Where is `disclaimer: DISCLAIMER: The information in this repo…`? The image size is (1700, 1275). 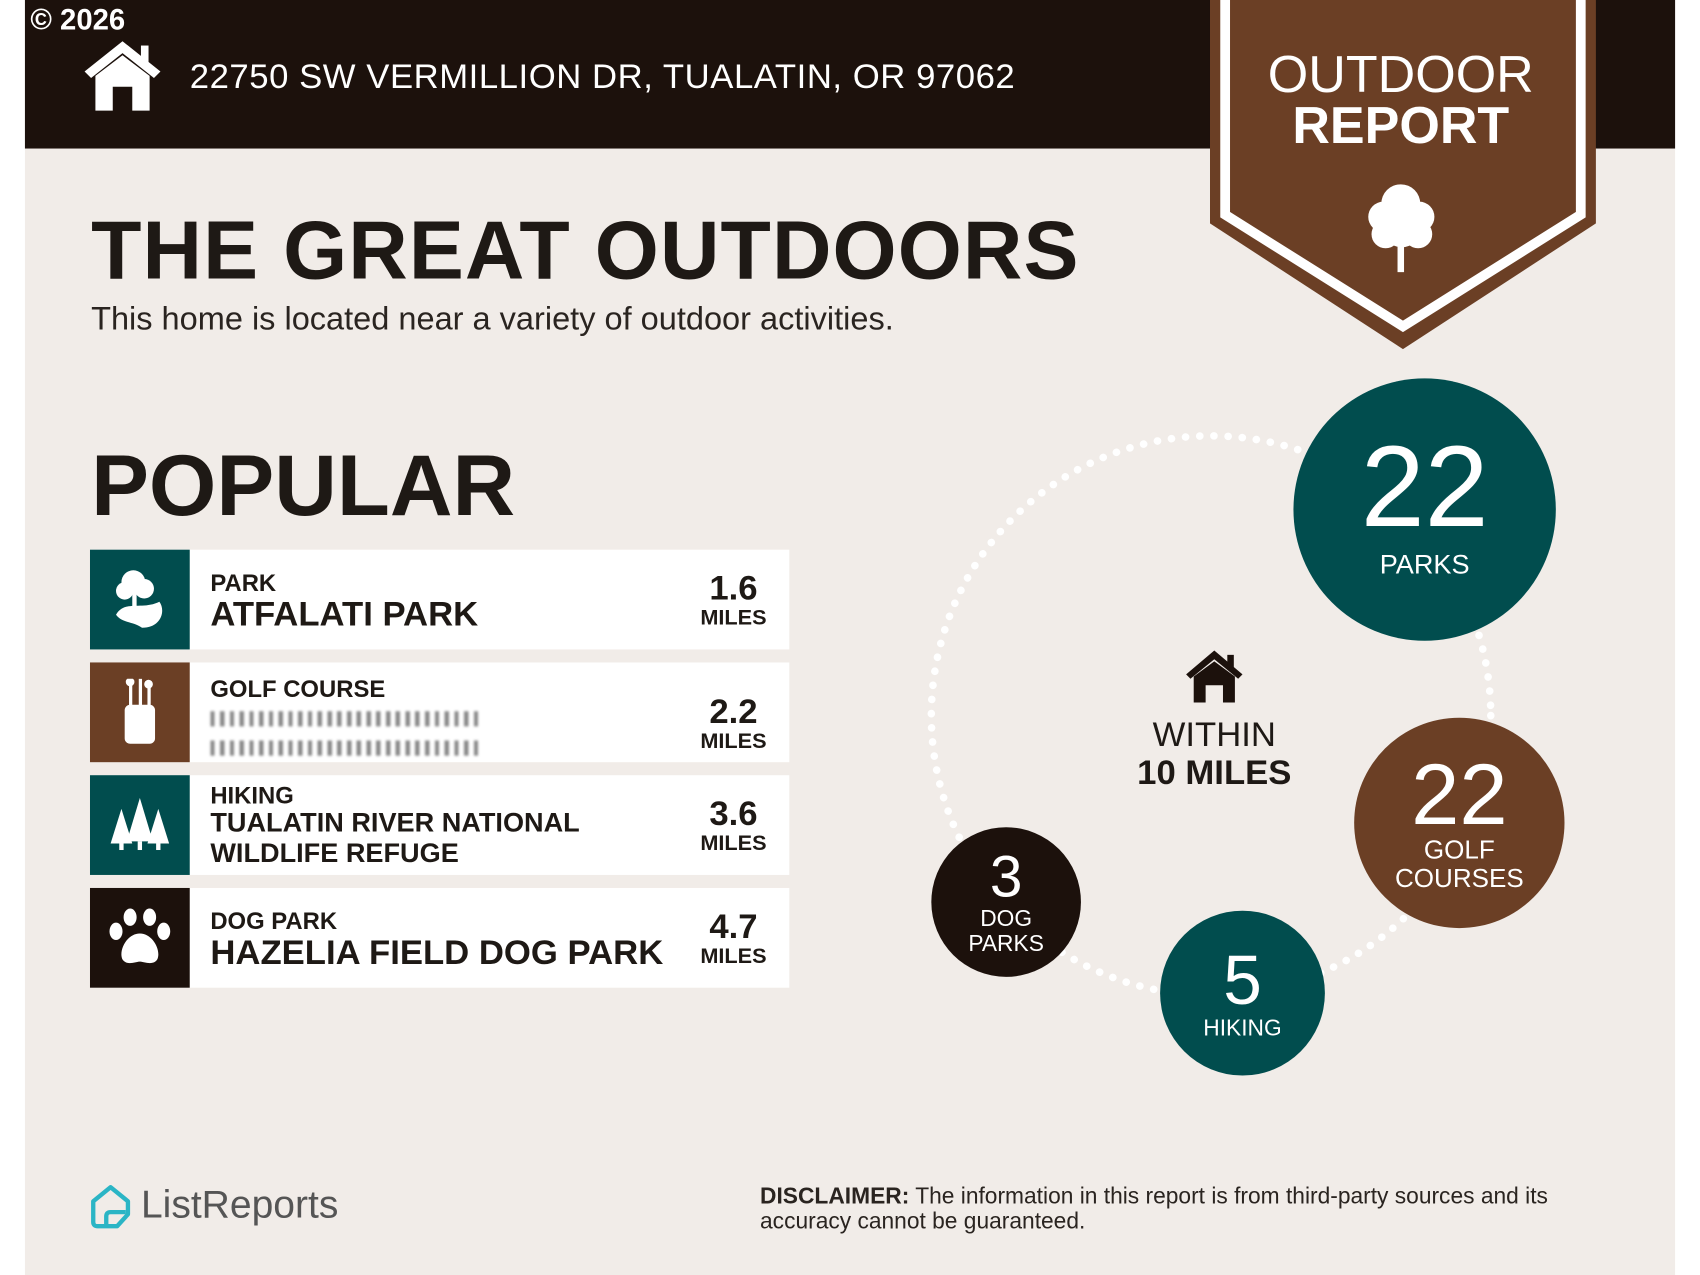
disclaimer: DISCLAIMER: The information in this repo… is located at coordinates (1193, 1209).